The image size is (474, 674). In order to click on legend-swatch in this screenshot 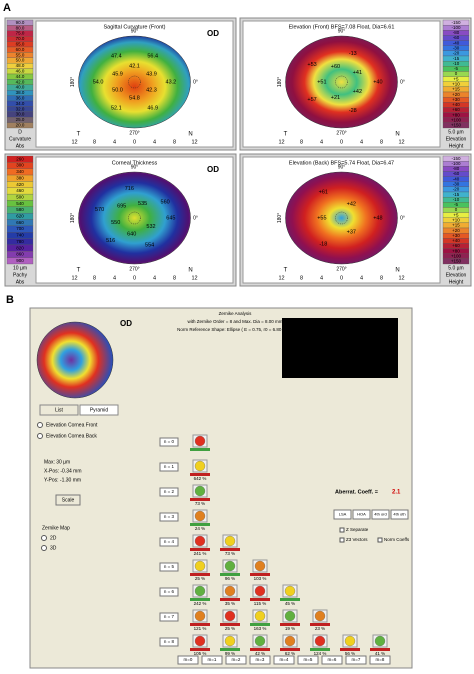, I will do `click(20, 261)`.